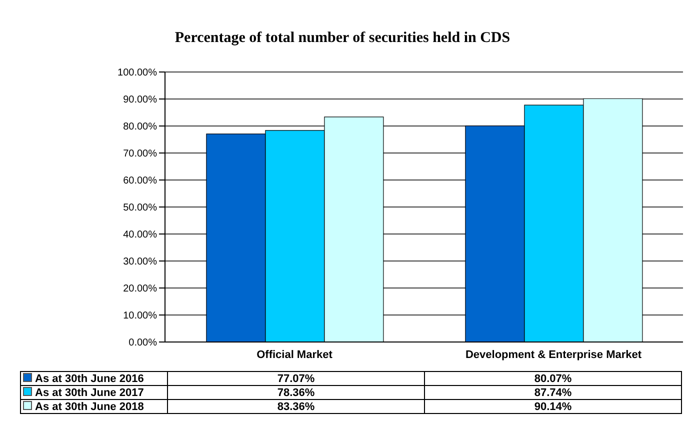 The height and width of the screenshot is (425, 685). I want to click on y-tick-label: 100.00%, so click(138, 73).